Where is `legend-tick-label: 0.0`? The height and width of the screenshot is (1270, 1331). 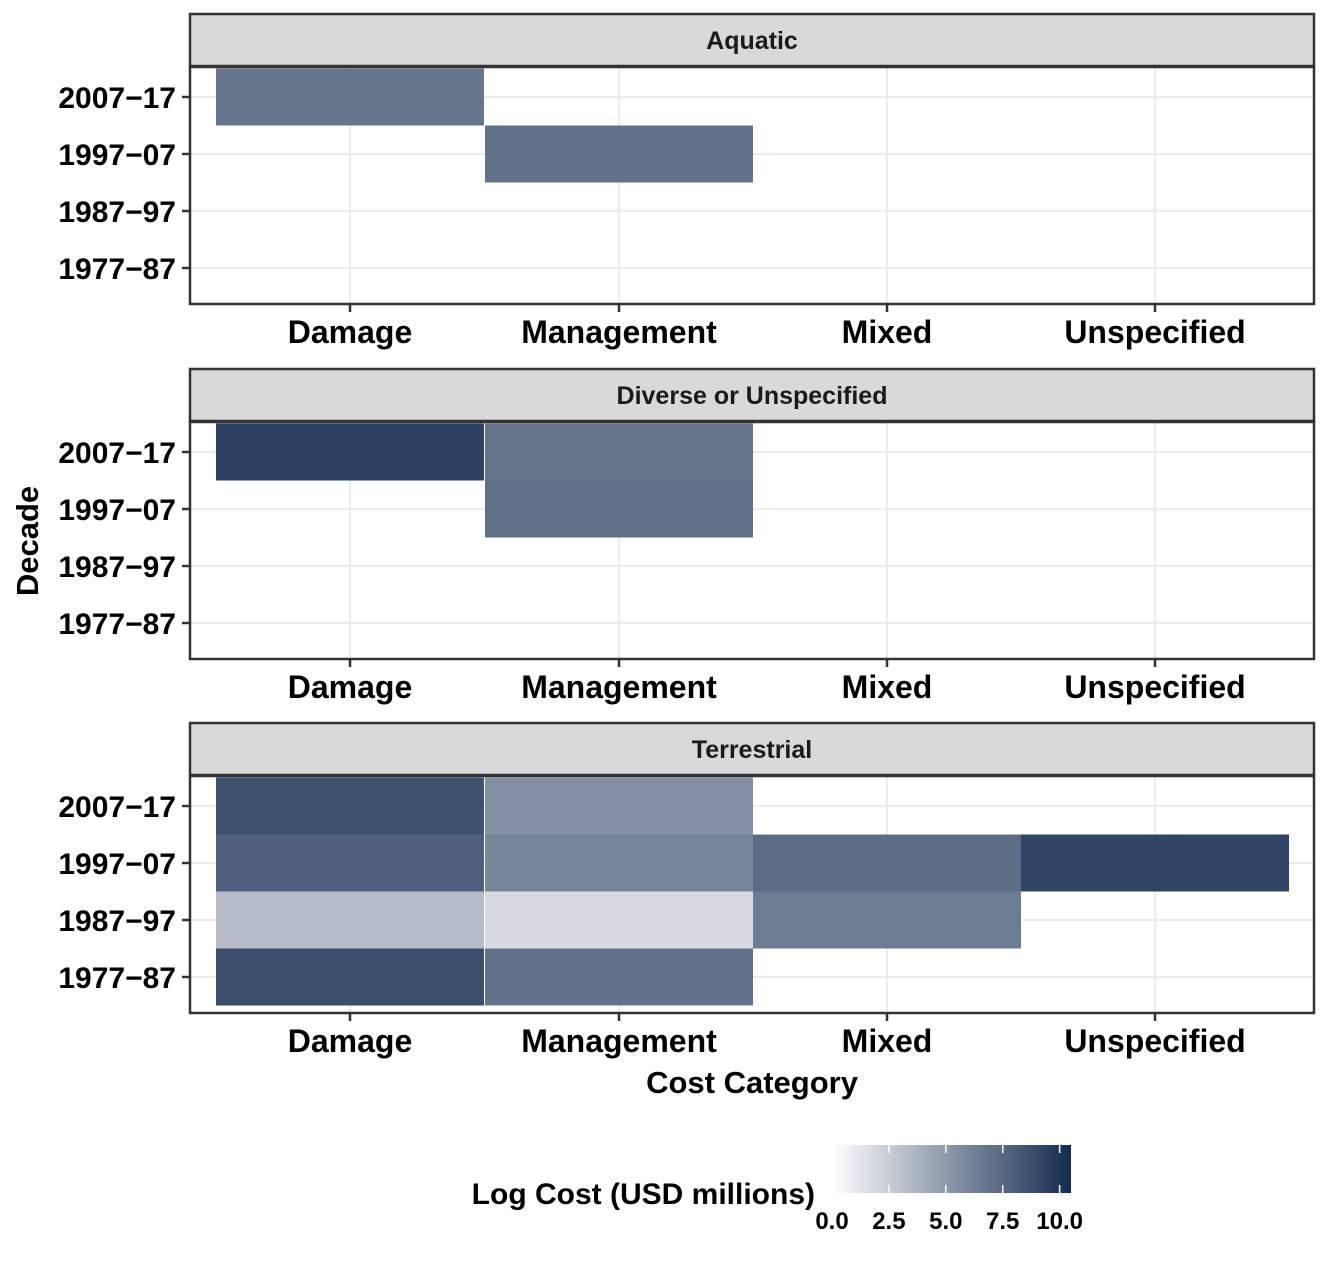 legend-tick-label: 0.0 is located at coordinates (831, 1221).